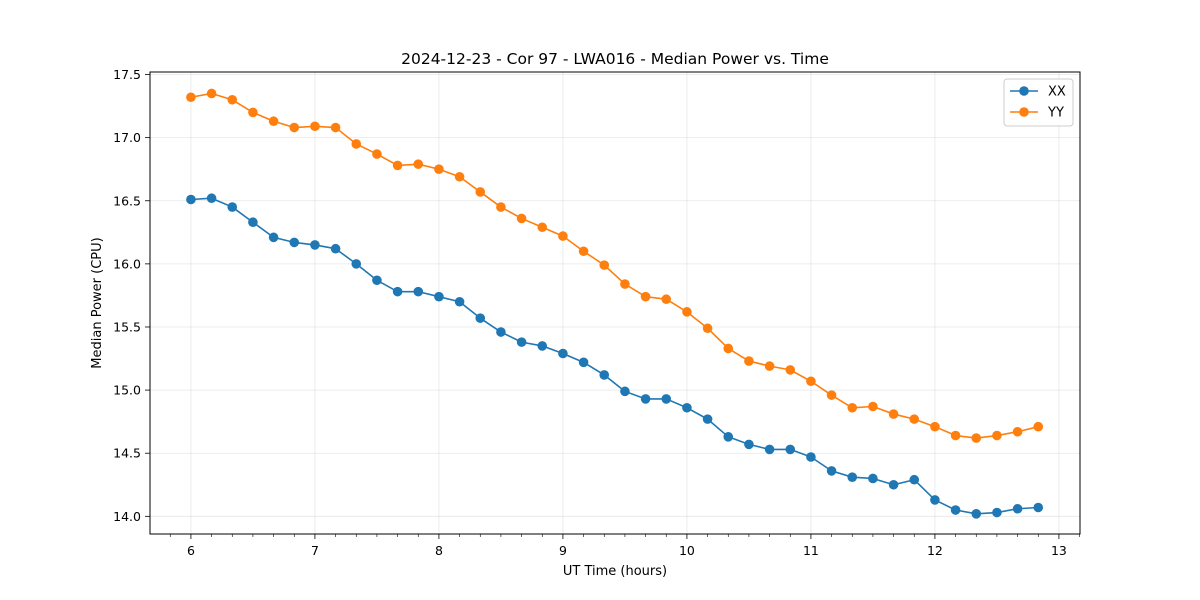 The image size is (1200, 600). Describe the element at coordinates (191, 550) in the screenshot. I see `x-tick-label: 6` at that location.